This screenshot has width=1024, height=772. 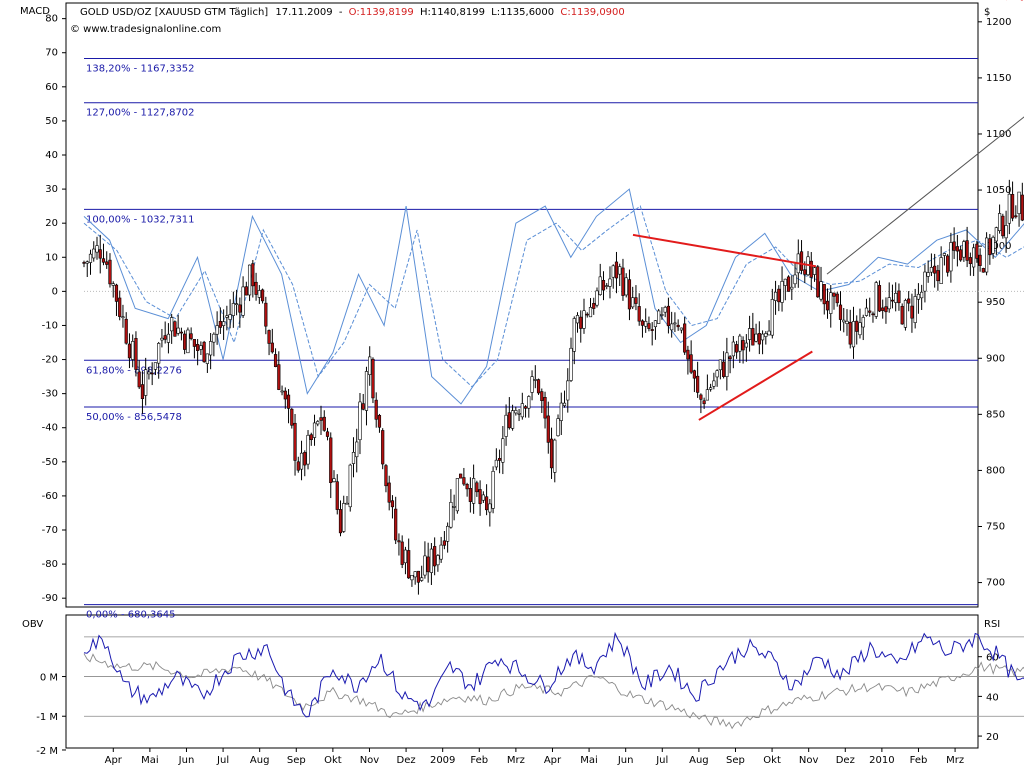 I want to click on price-tick-label: 800, so click(x=995, y=470).